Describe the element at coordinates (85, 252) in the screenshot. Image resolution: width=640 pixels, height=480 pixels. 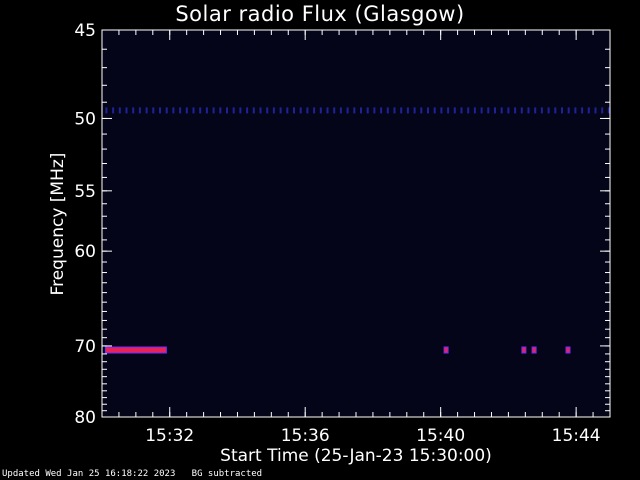
I see `y-tick-label: 60` at that location.